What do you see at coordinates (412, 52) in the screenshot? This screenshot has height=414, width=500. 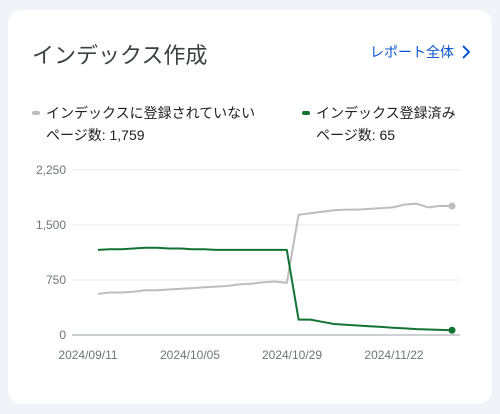 I see `full-report-label: レポート全体` at bounding box center [412, 52].